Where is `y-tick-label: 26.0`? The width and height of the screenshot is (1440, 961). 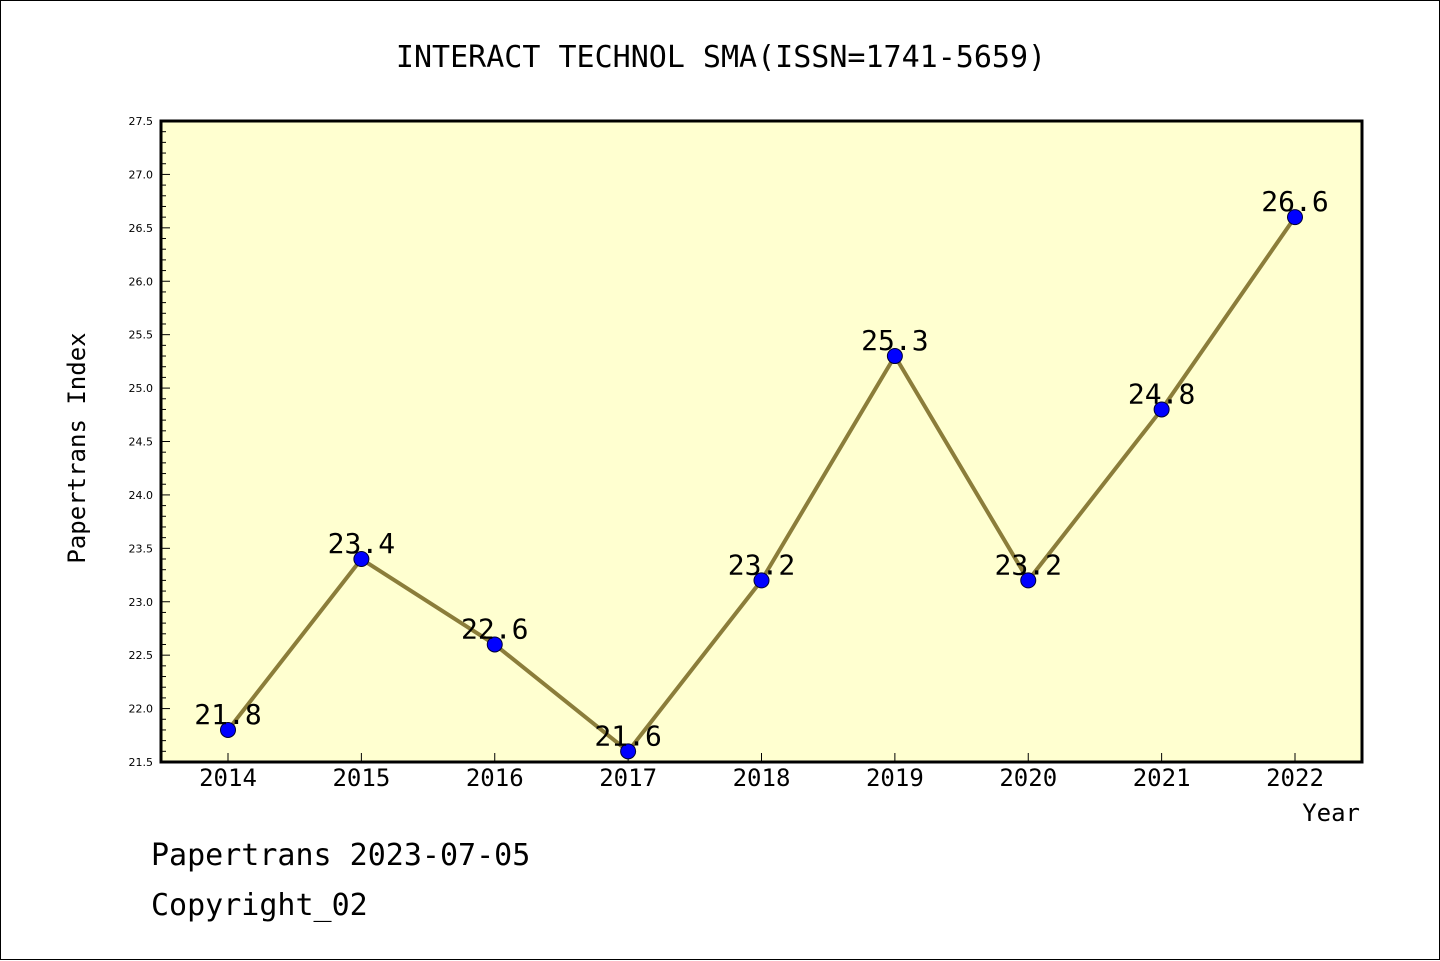
y-tick-label: 26.0 is located at coordinates (141, 281).